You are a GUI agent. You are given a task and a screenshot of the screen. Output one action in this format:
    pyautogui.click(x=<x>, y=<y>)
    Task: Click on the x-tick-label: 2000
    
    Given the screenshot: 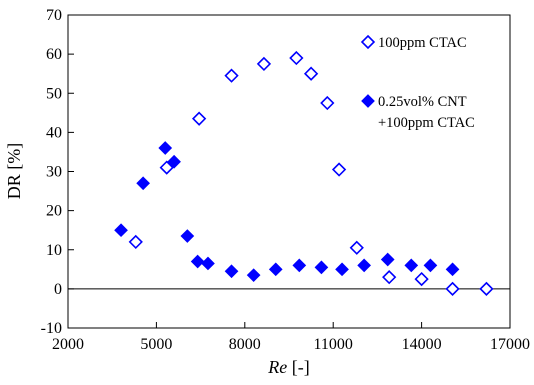 What is the action you would take?
    pyautogui.click(x=68, y=344)
    